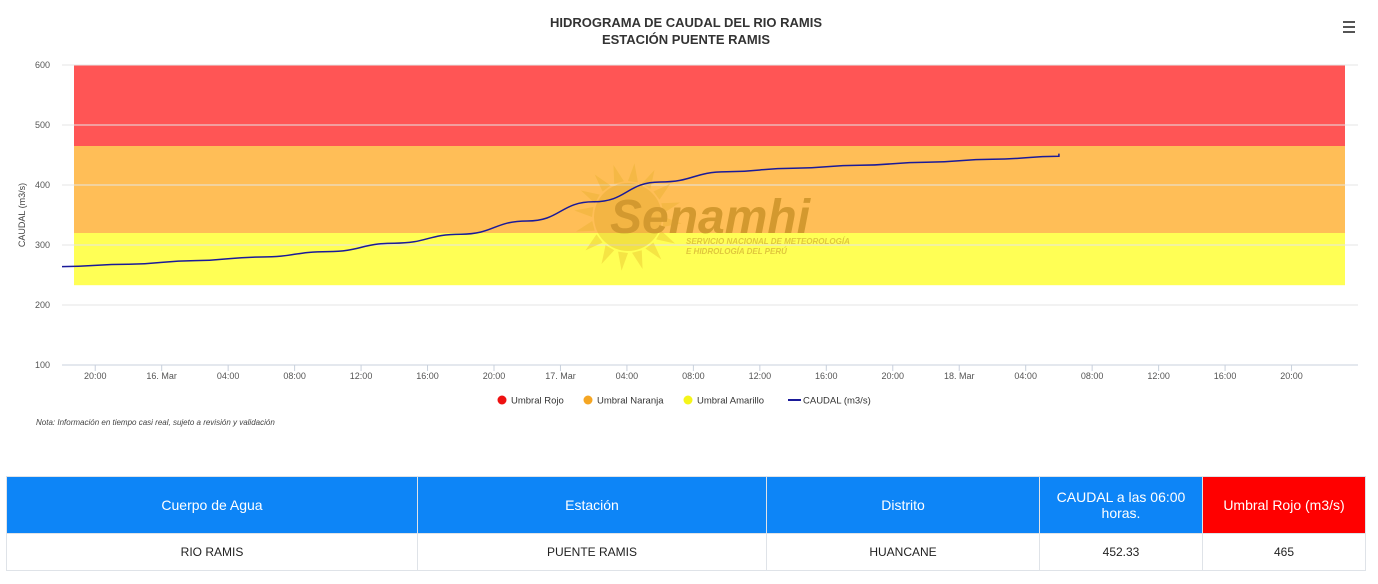 This screenshot has width=1378, height=584. I want to click on chart-menu-button, so click(1349, 27).